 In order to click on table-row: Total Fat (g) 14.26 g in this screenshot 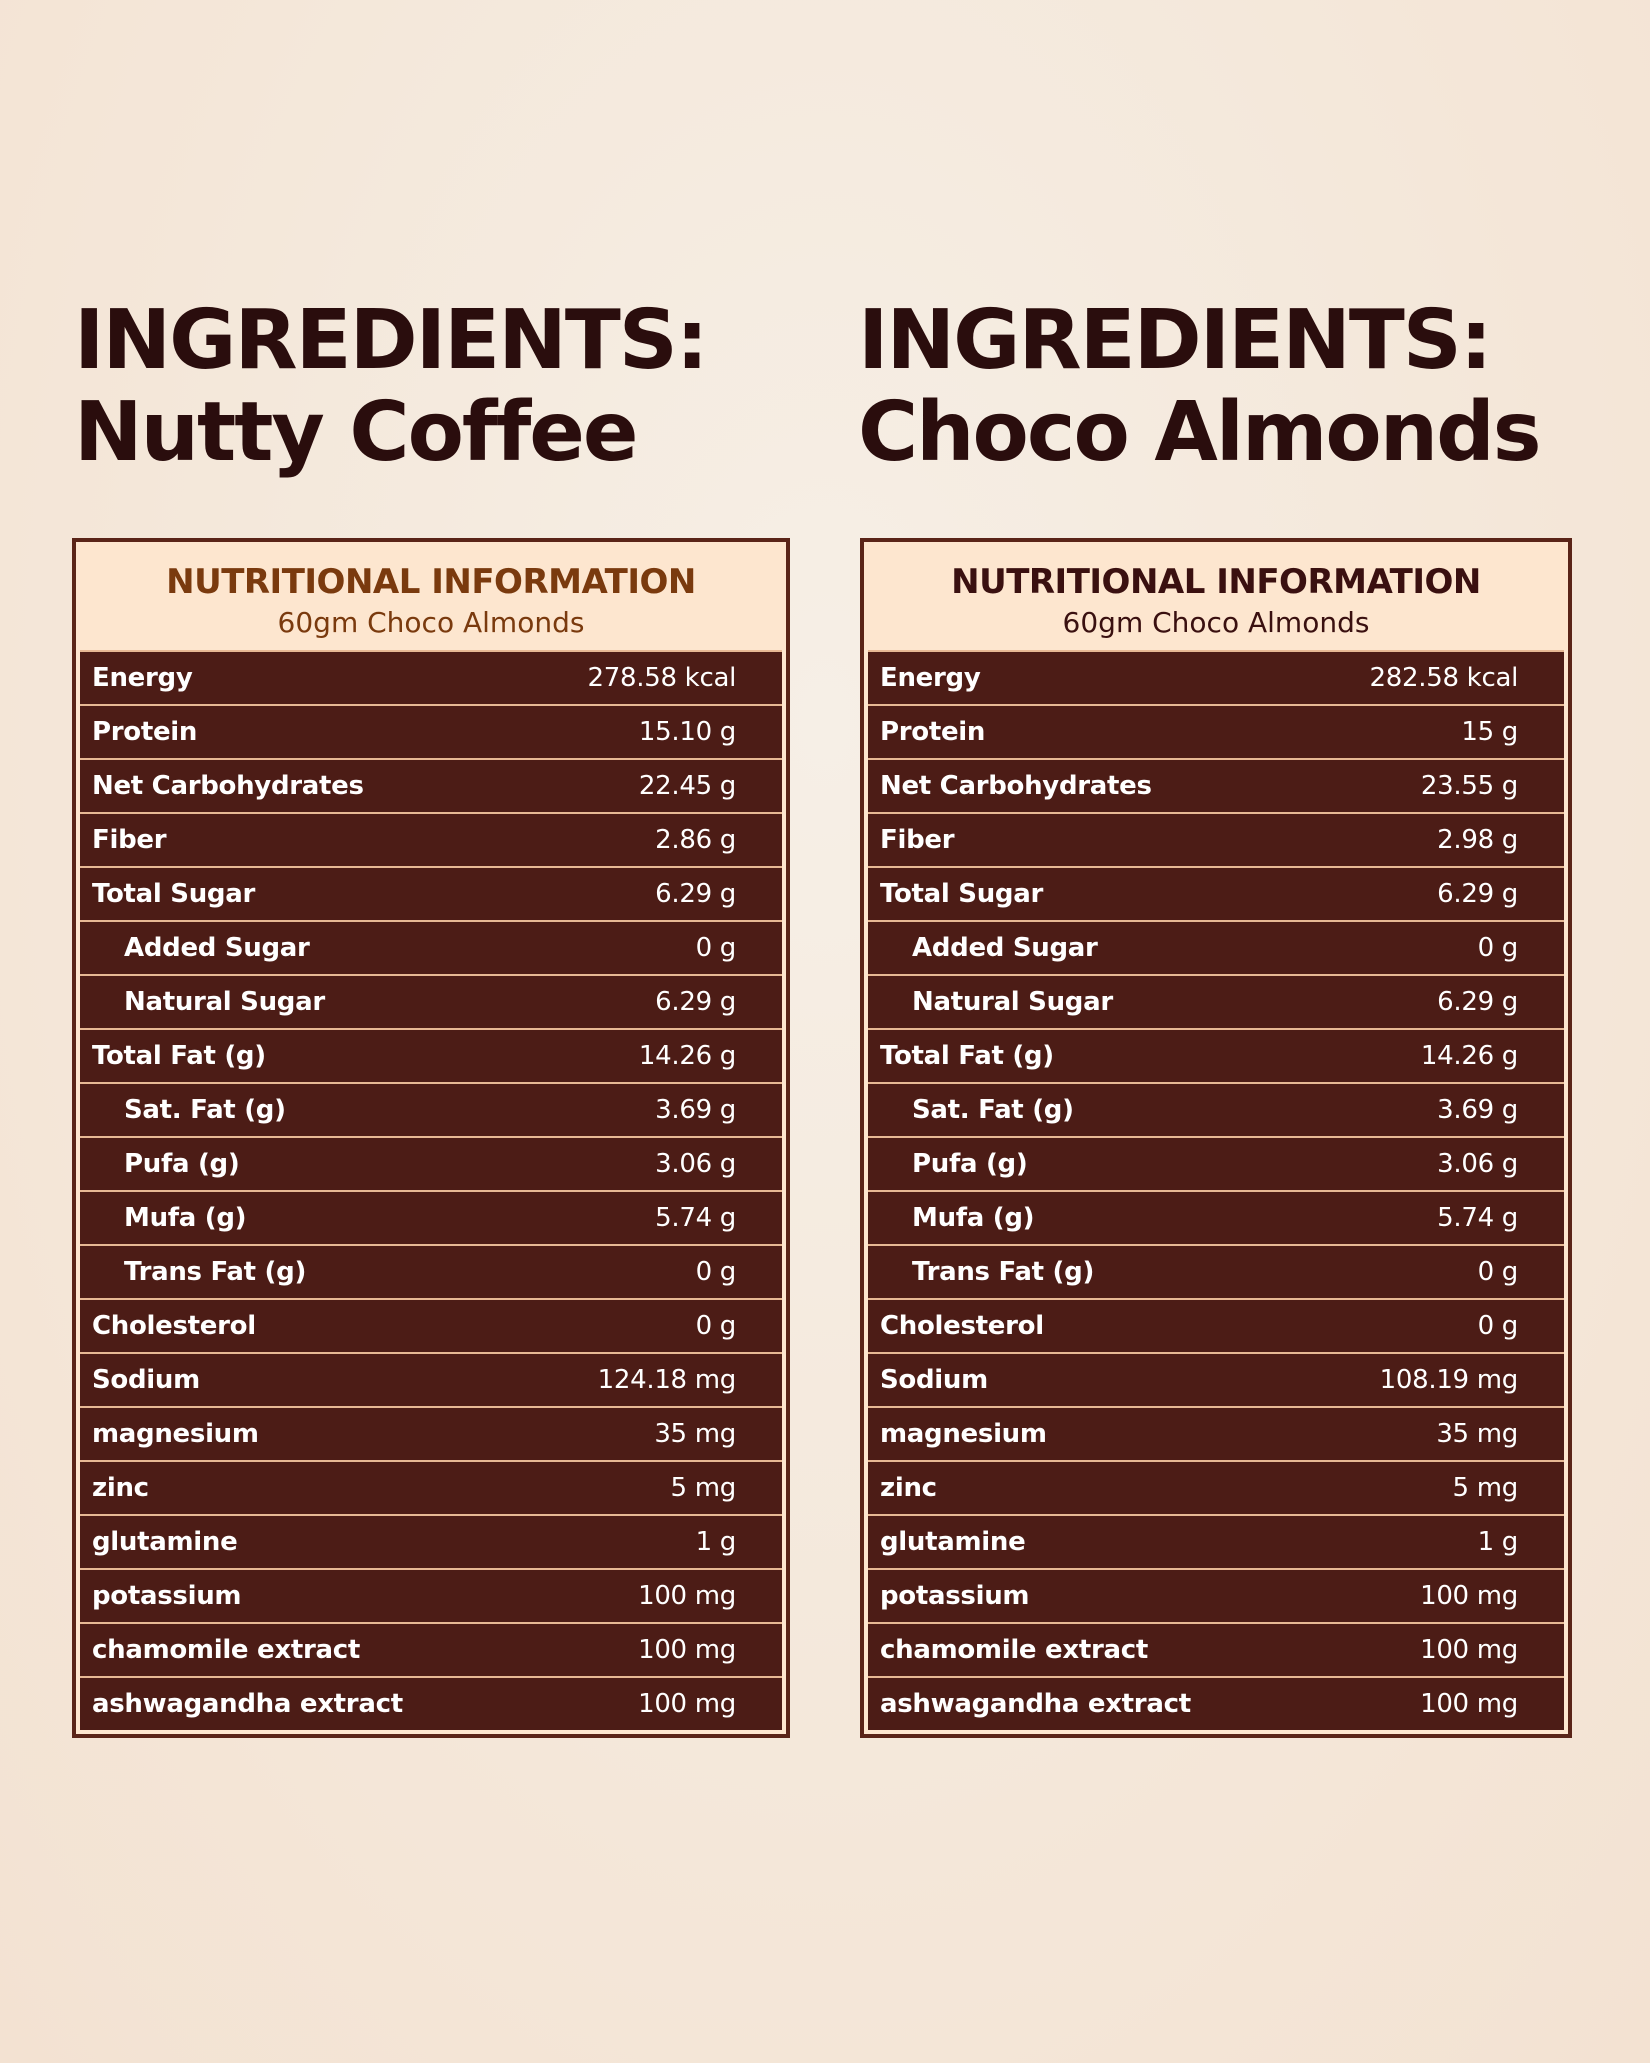, I will do `click(431, 1055)`.